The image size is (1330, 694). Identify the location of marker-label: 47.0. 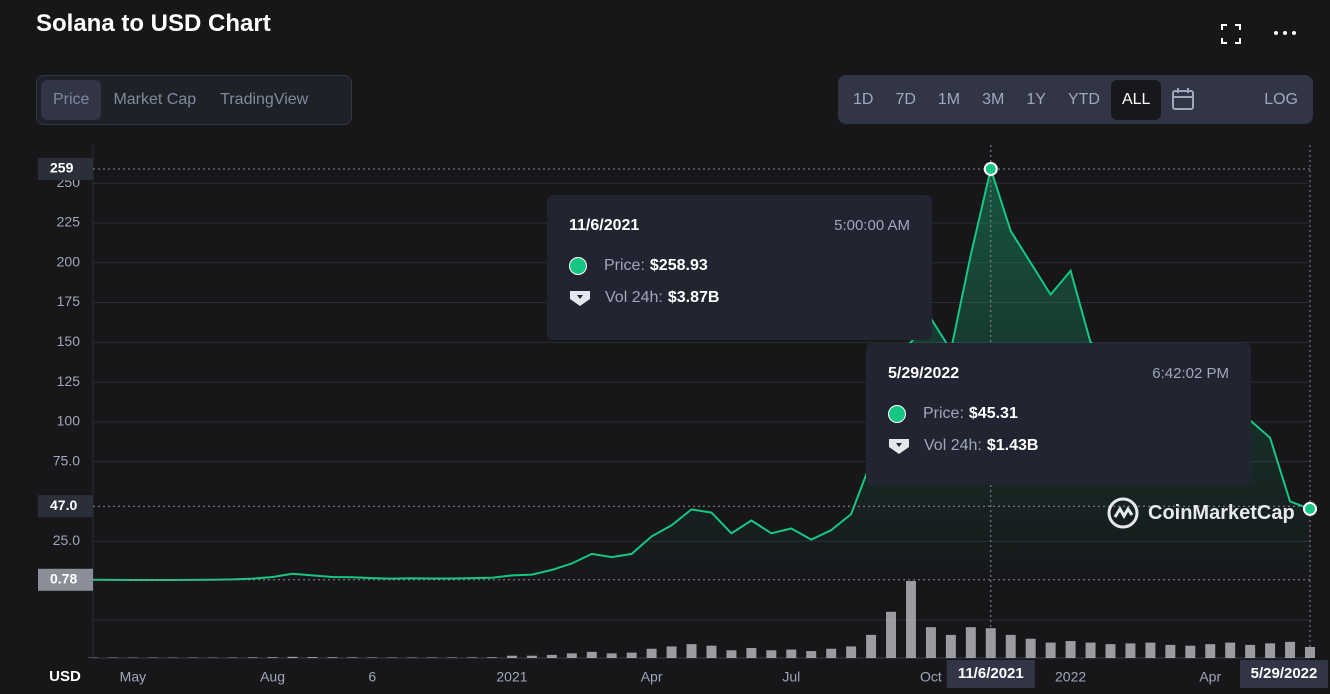
(63, 505).